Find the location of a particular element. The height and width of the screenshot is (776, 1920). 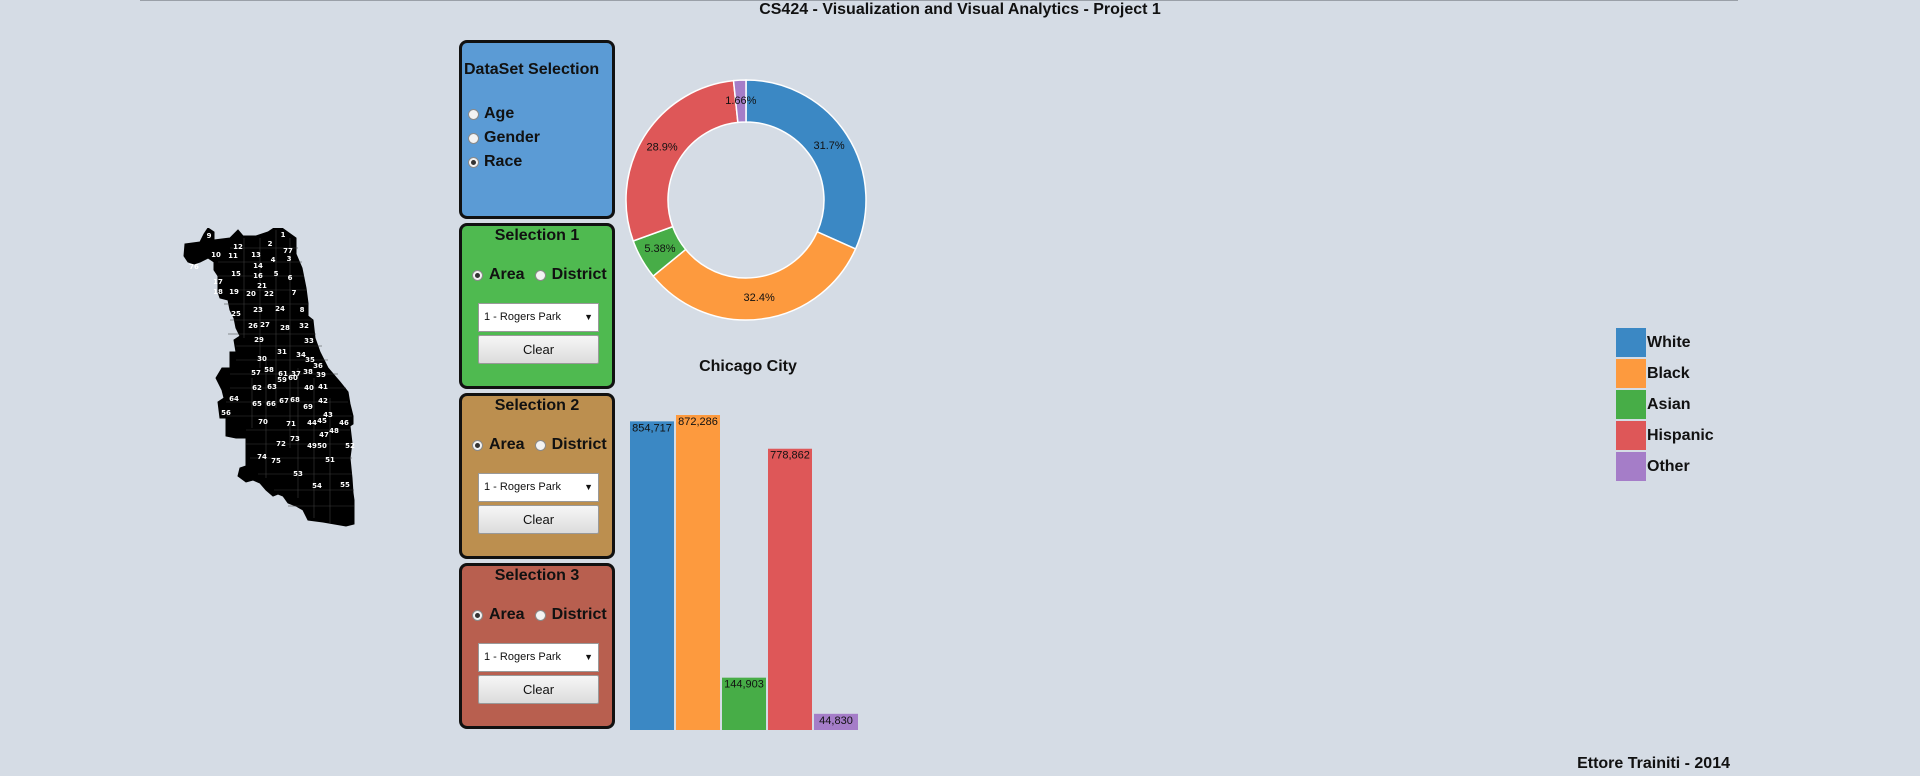

bar-white is located at coordinates (652, 575).